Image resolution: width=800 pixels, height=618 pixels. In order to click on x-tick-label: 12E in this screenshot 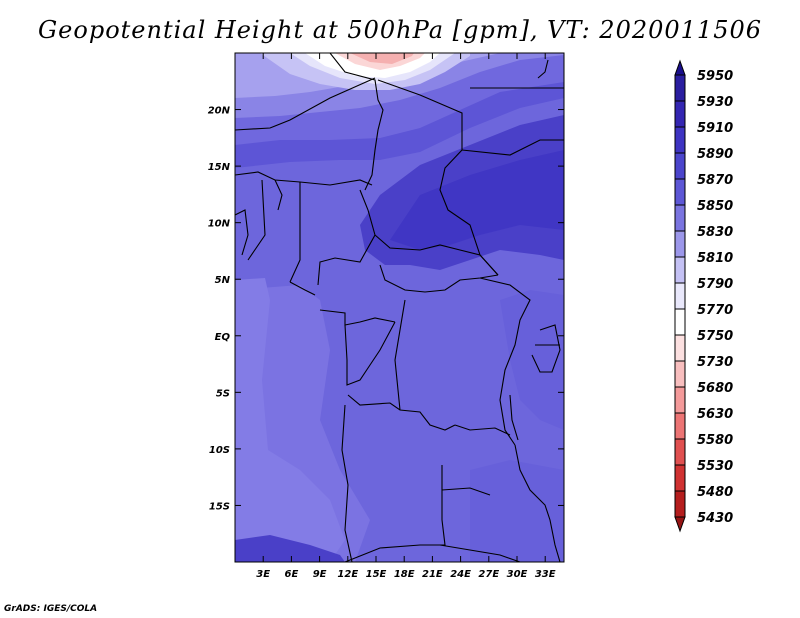, I will do `click(347, 574)`.